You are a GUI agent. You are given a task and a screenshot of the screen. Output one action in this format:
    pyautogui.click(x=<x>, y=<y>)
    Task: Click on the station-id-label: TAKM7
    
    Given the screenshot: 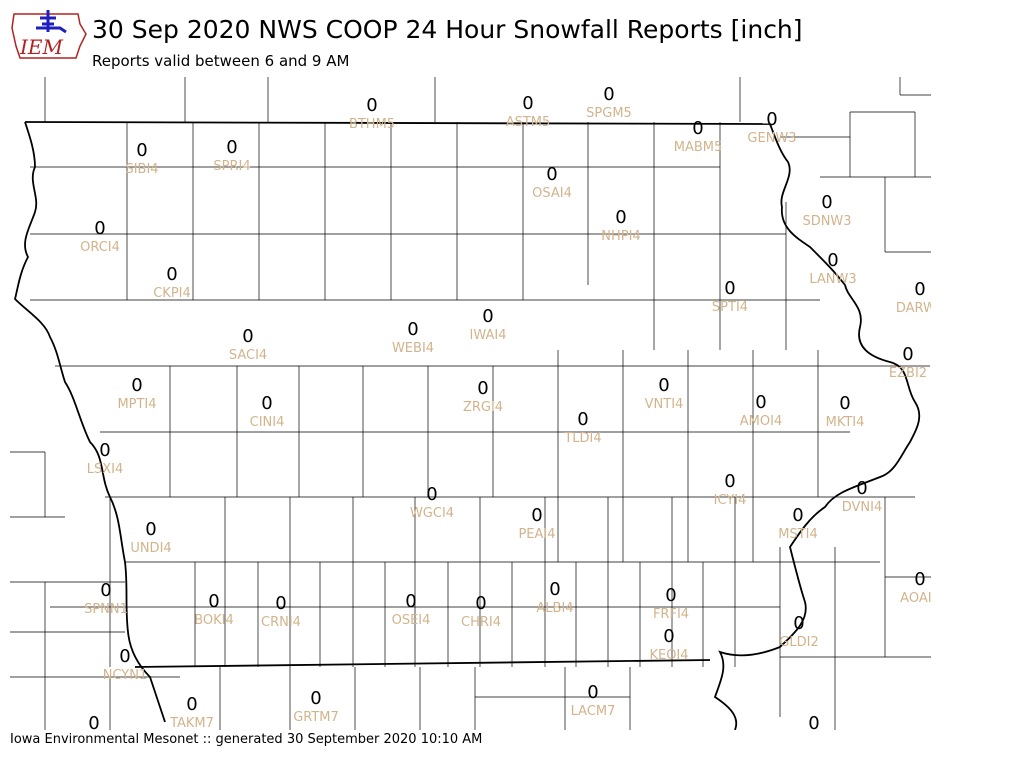 What is the action you would take?
    pyautogui.click(x=191, y=723)
    